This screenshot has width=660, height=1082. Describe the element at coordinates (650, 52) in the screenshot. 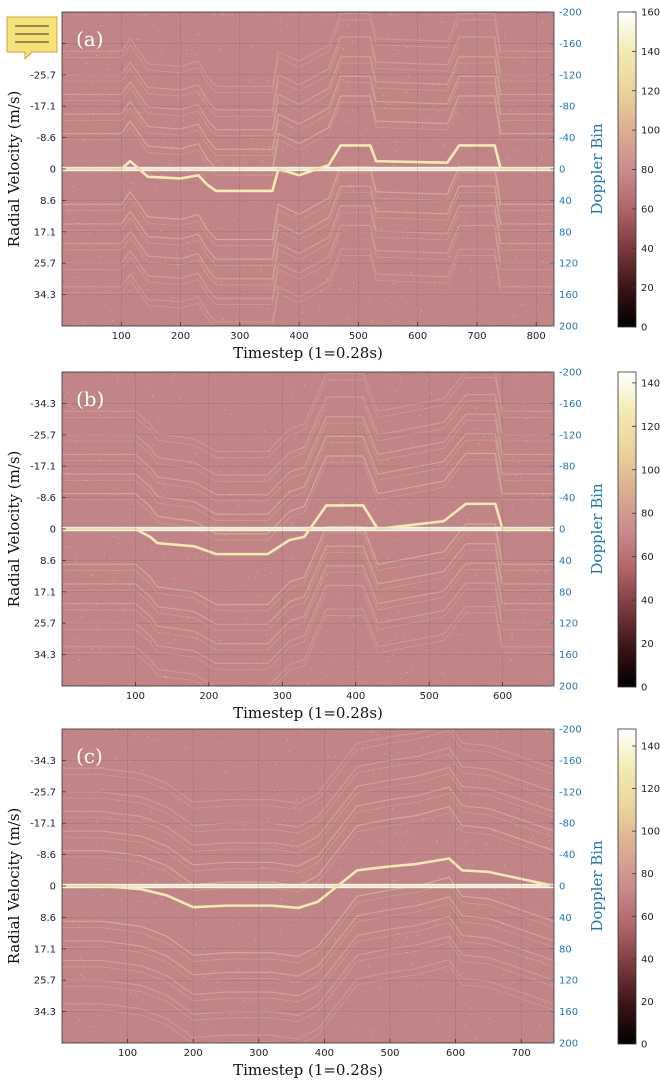

I see `colorbar-tick-label: 140` at that location.